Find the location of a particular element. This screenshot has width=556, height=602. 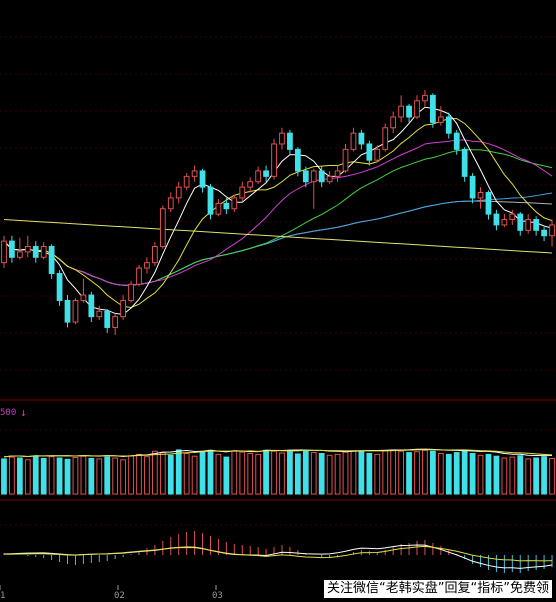

volume-ma-line is located at coordinates (278, 453).